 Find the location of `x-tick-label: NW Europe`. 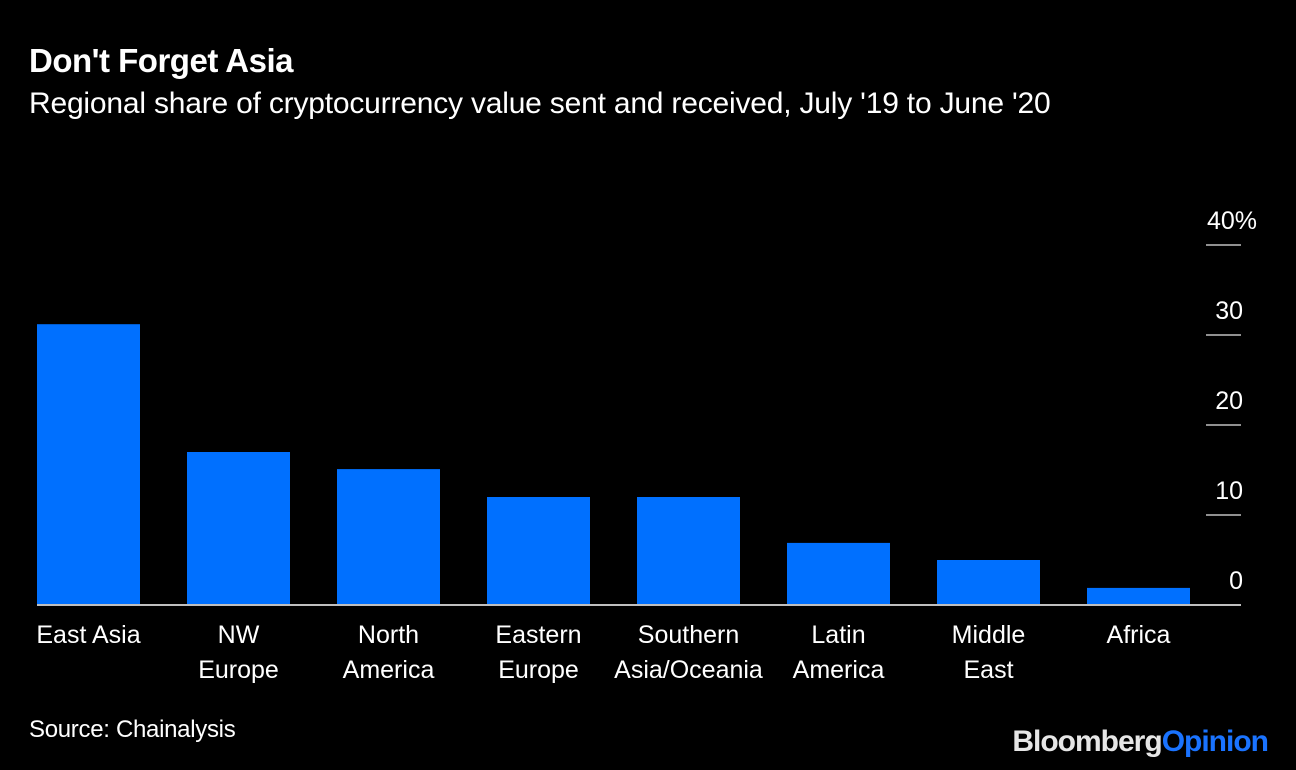

x-tick-label: NW Europe is located at coordinates (238, 652).